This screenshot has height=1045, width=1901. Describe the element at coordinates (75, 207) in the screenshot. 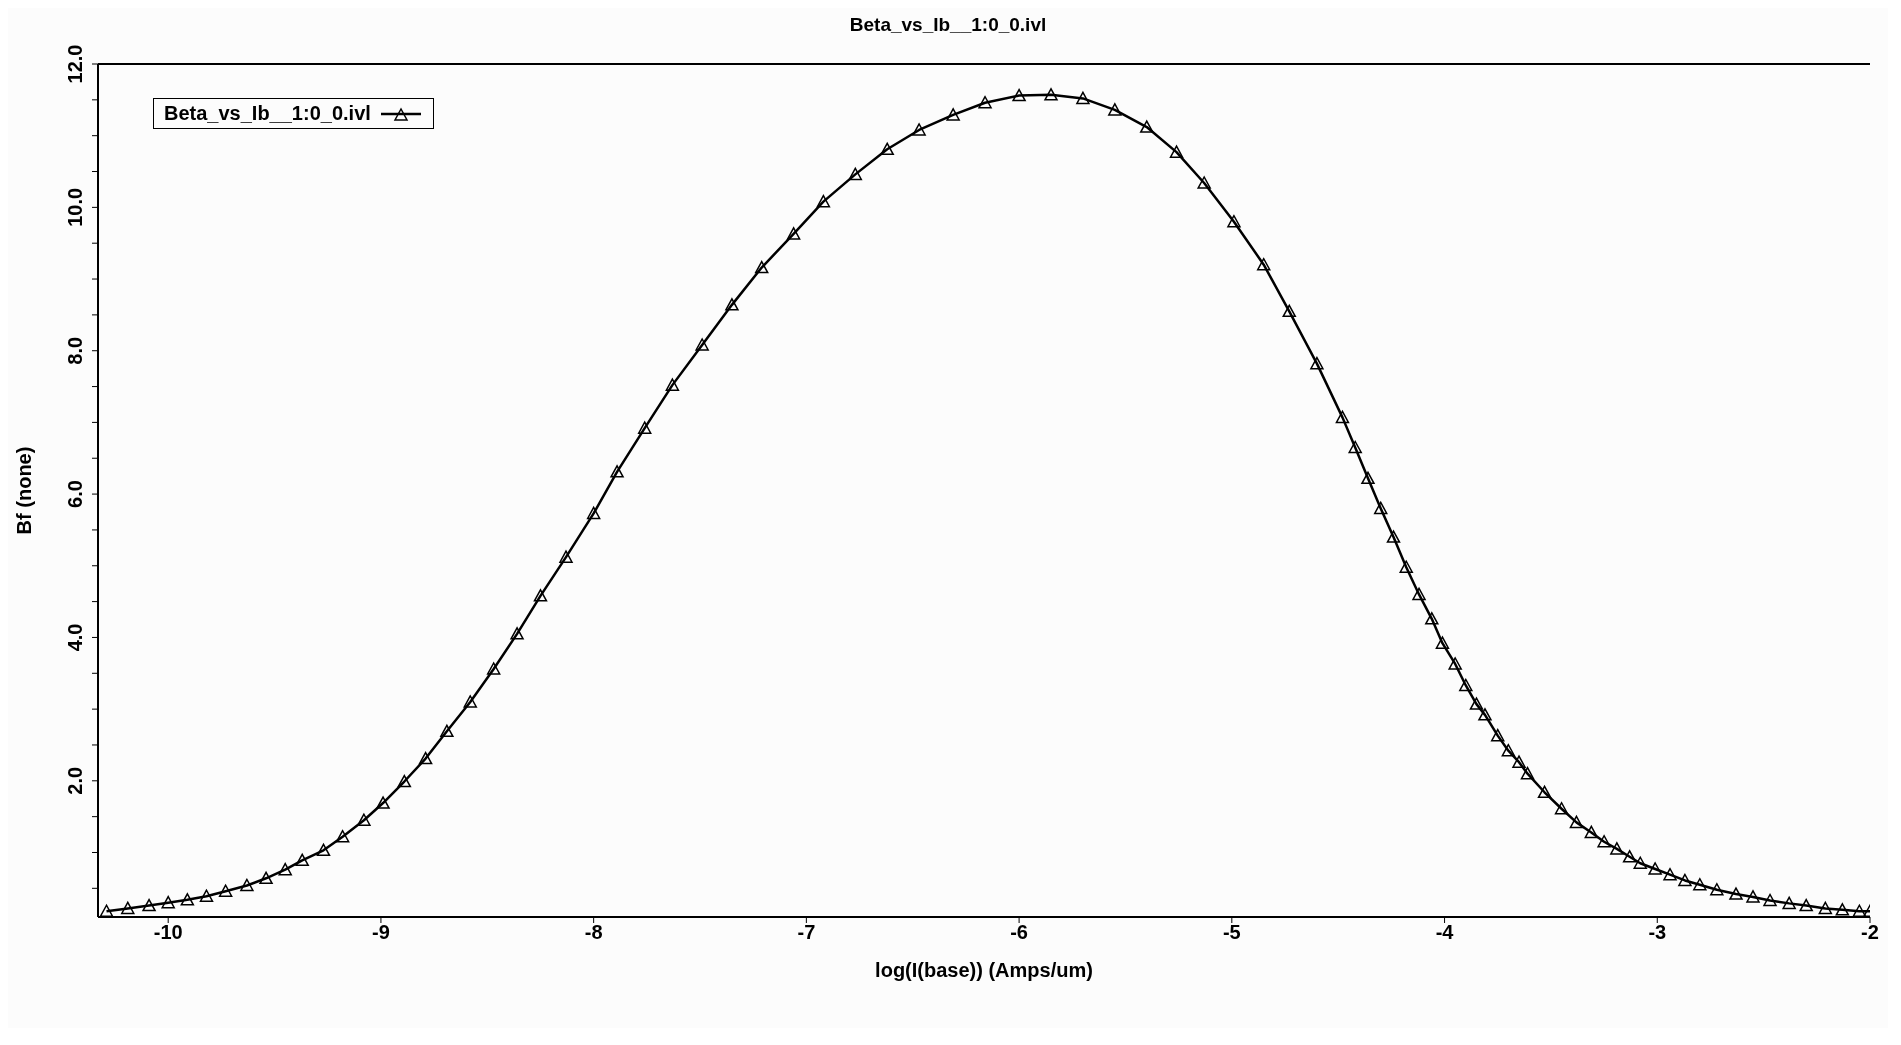

I see `y-tick-label: 10.0` at that location.